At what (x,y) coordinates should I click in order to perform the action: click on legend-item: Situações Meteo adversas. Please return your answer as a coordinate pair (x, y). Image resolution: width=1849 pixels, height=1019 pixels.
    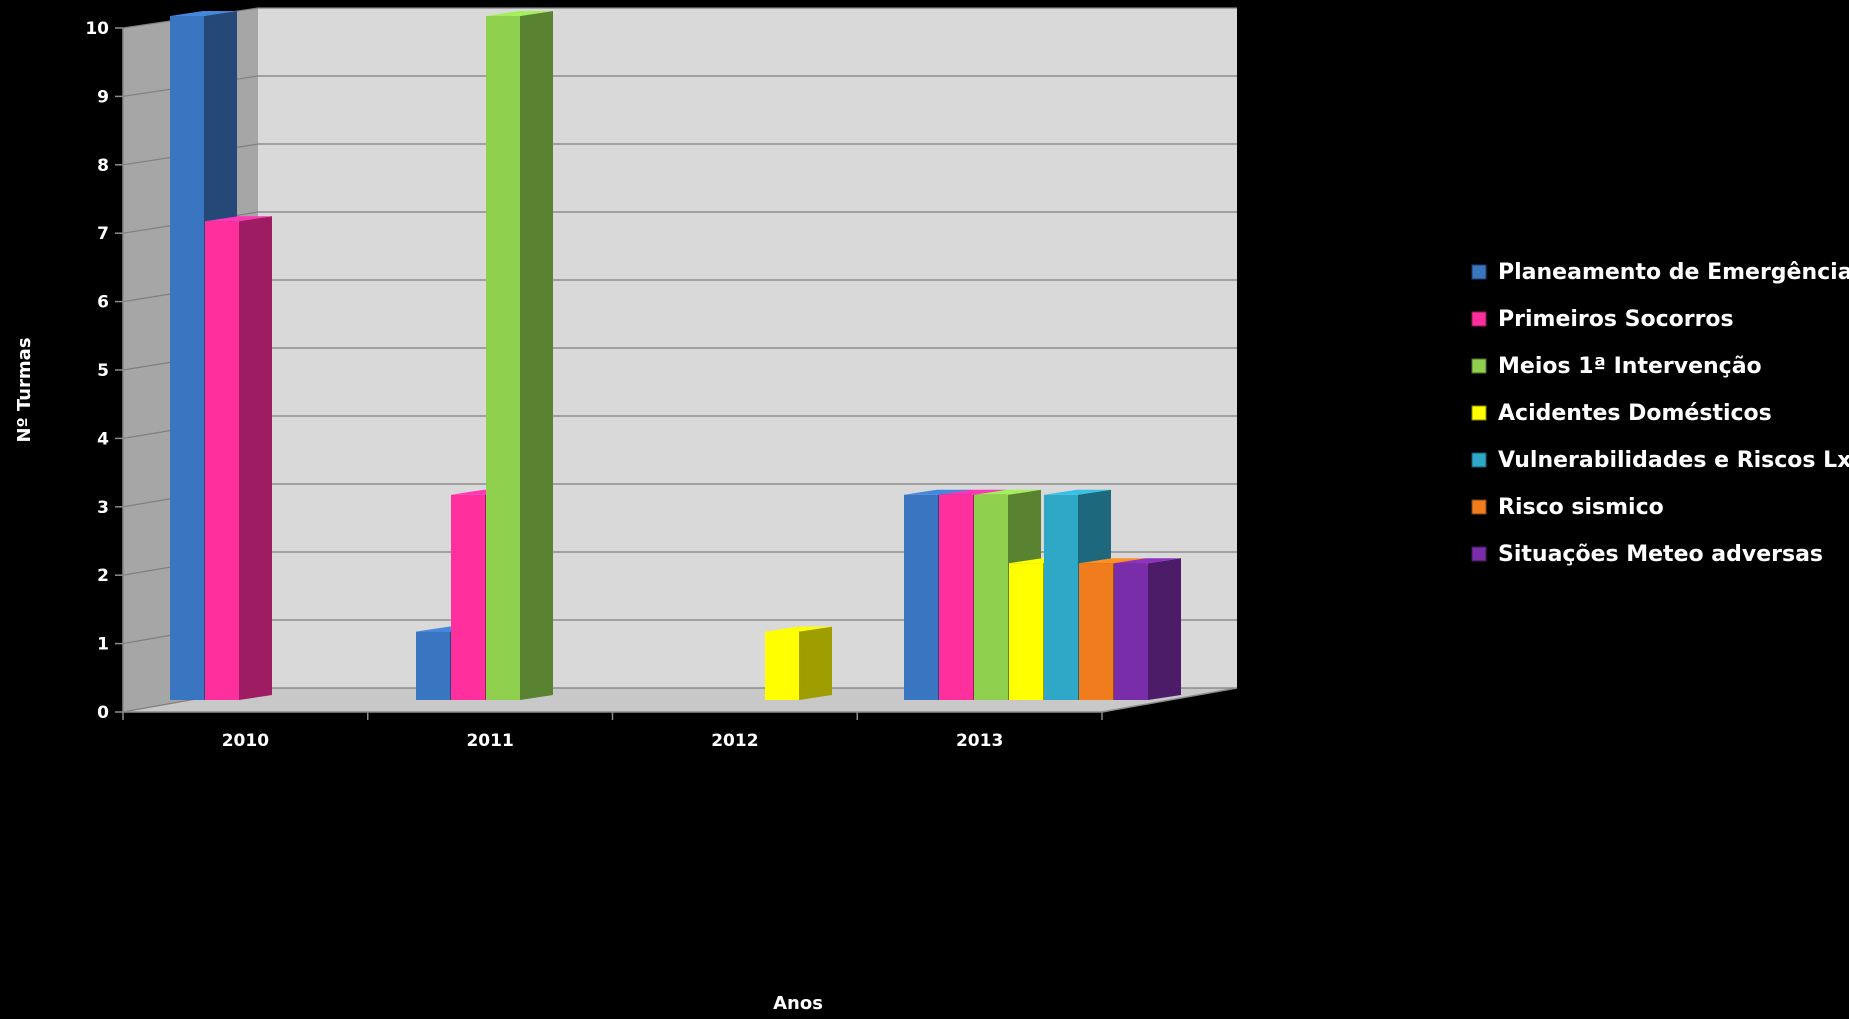
    Looking at the image, I should click on (1647, 554).